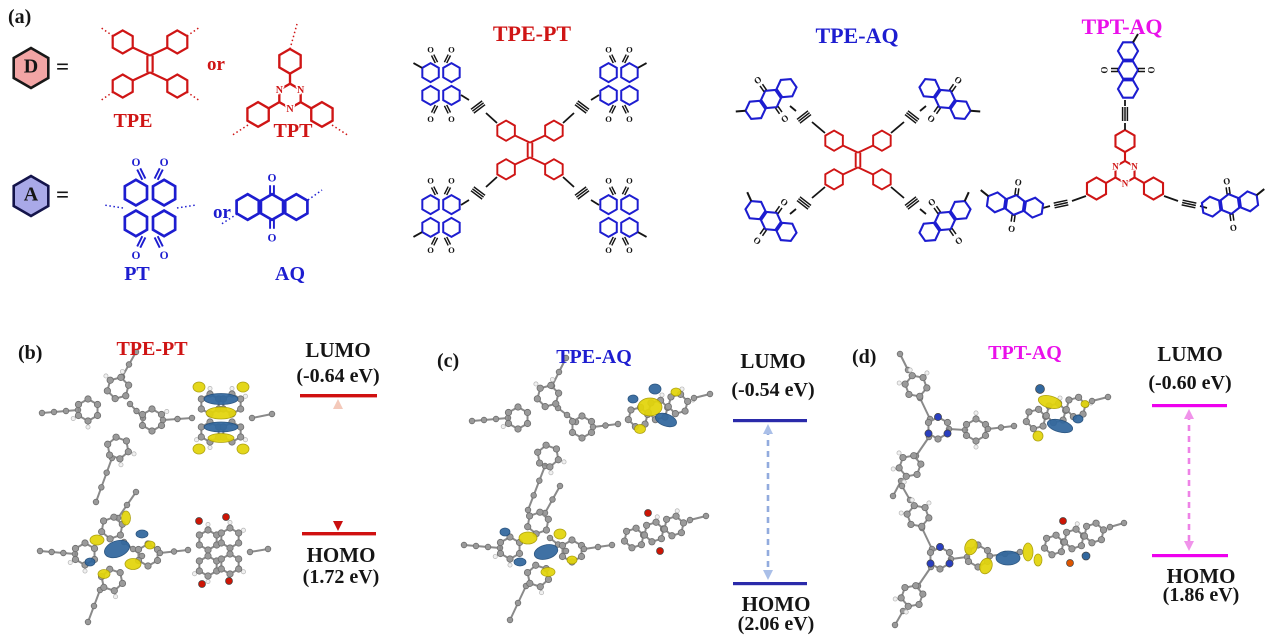  I want to click on donor-equals: =, so click(63, 66).